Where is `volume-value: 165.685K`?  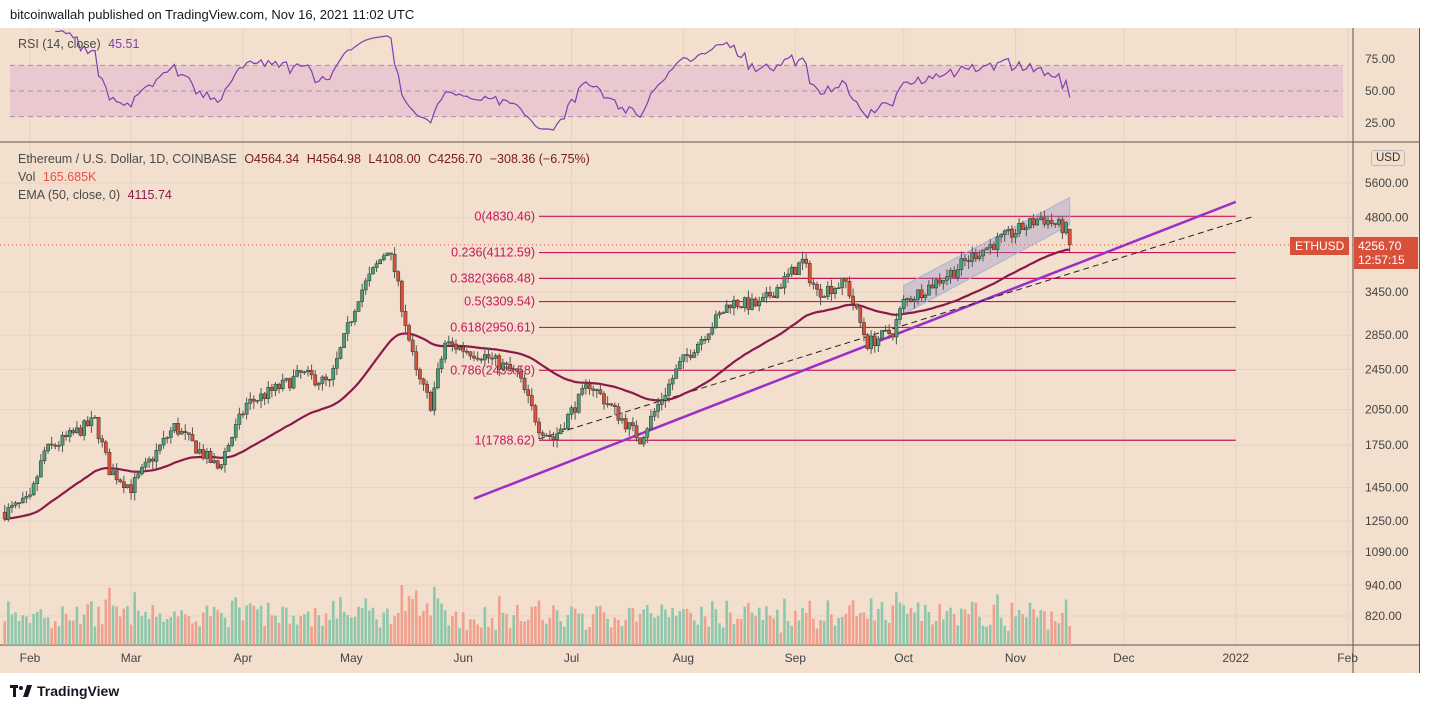 volume-value: 165.685K is located at coordinates (69, 177).